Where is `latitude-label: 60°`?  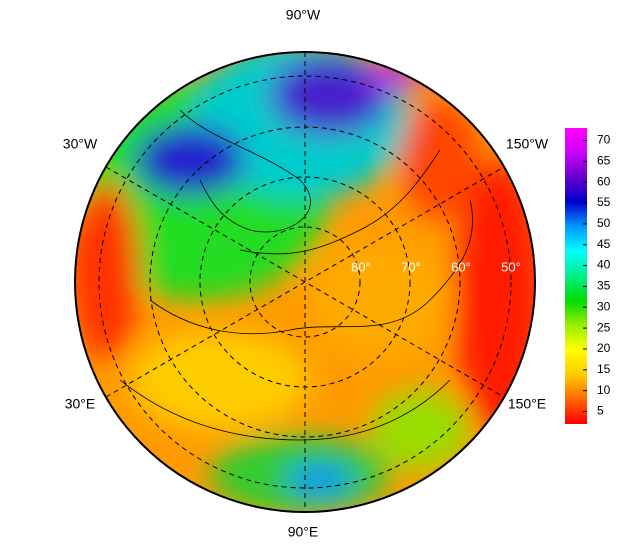
latitude-label: 60° is located at coordinates (461, 266).